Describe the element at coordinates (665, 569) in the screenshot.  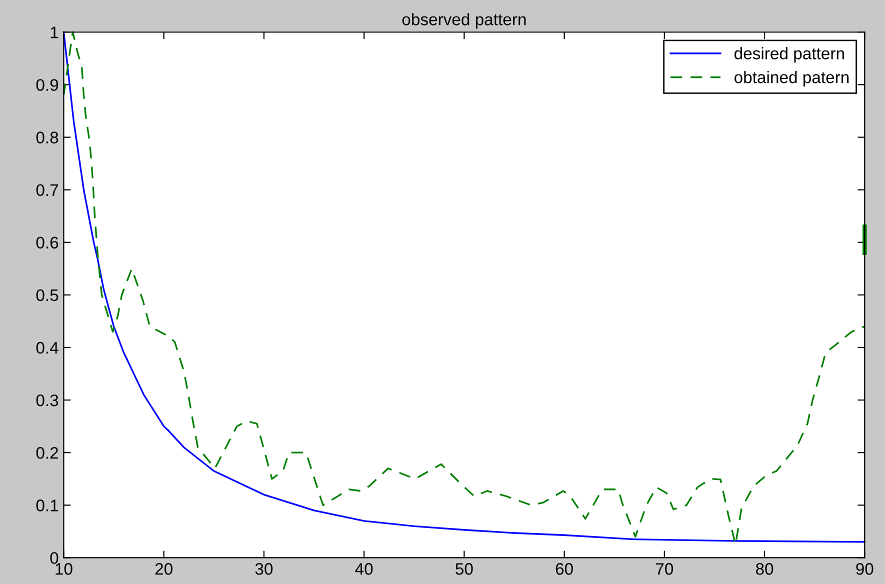
I see `x-tick-label: 70` at that location.